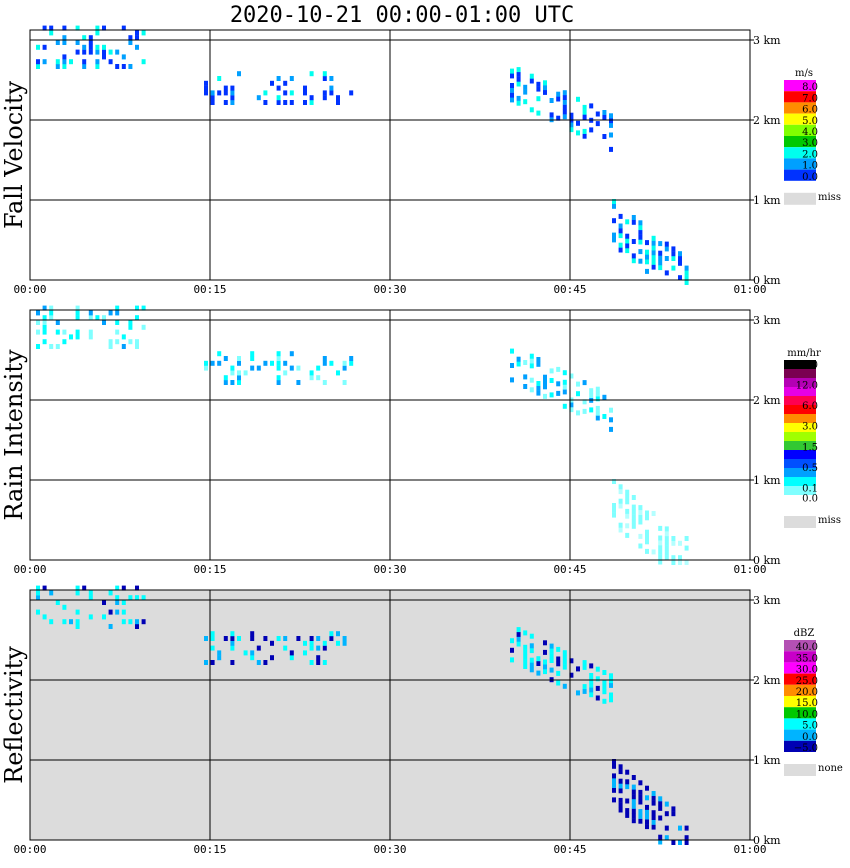 The image size is (850, 868). What do you see at coordinates (767, 760) in the screenshot?
I see `y-tick-label: 1 km` at bounding box center [767, 760].